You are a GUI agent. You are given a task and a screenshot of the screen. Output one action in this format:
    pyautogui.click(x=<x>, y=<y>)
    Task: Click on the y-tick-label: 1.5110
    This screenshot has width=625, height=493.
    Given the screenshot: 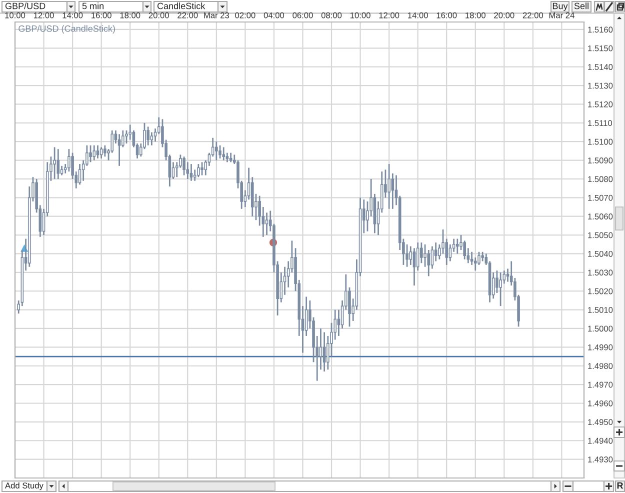 What is the action you would take?
    pyautogui.click(x=600, y=123)
    